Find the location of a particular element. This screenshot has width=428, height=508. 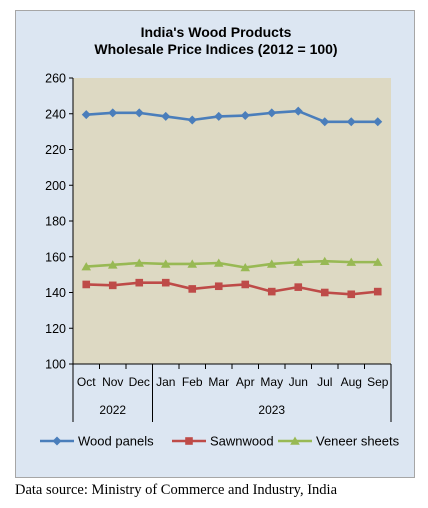

legend: Wood panels Sawnwood Veneer sheets is located at coordinates (220, 441).